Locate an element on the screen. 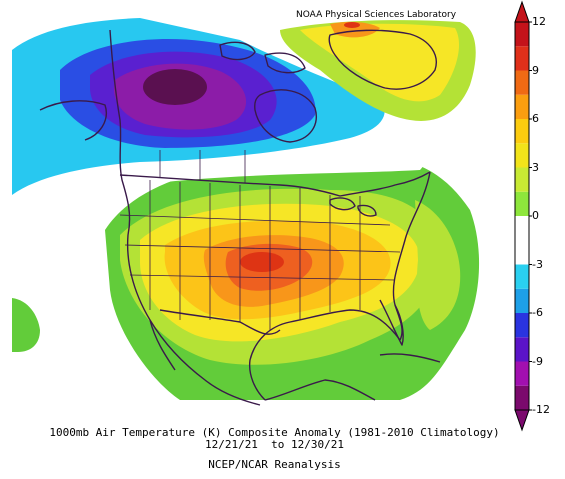 This screenshot has height=479, width=565. colorbar-tick-label: -9 is located at coordinates (537, 361).